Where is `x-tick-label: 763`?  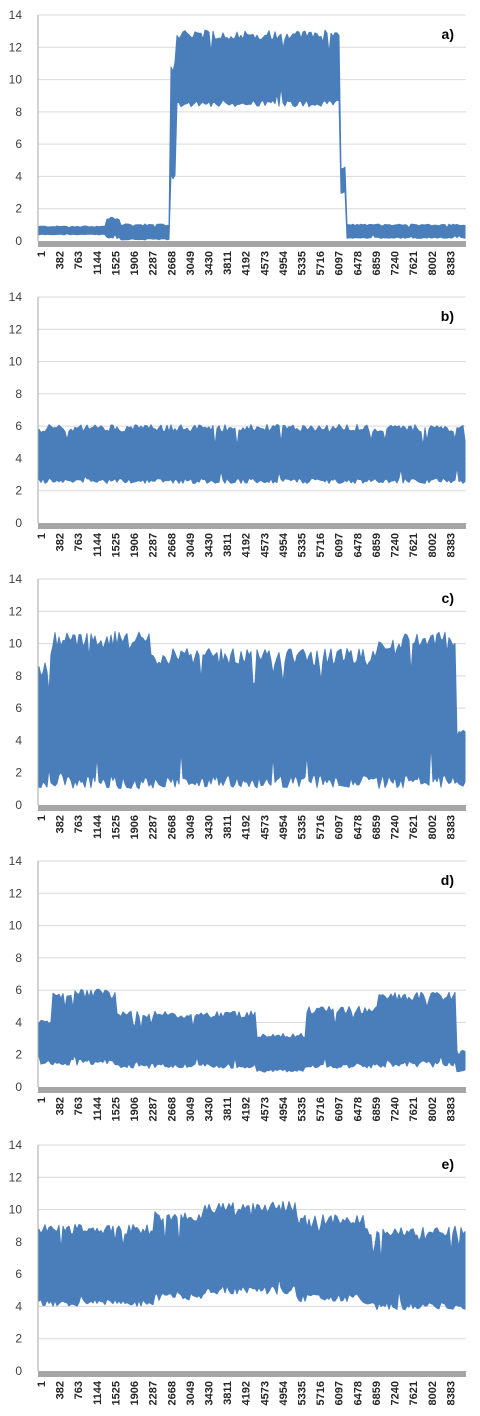
x-tick-label: 763 is located at coordinates (79, 824).